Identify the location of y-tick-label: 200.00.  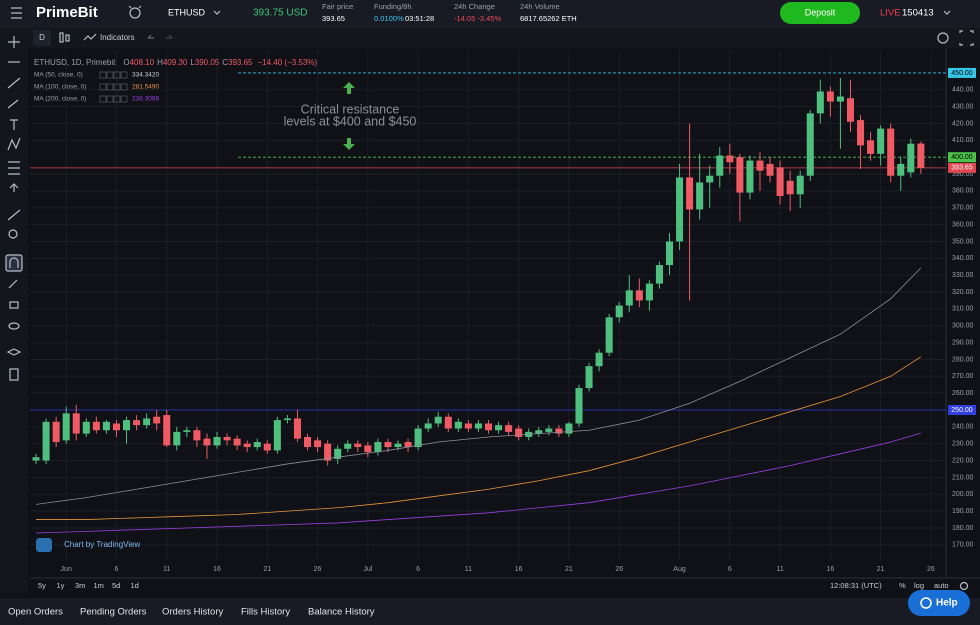
(963, 494).